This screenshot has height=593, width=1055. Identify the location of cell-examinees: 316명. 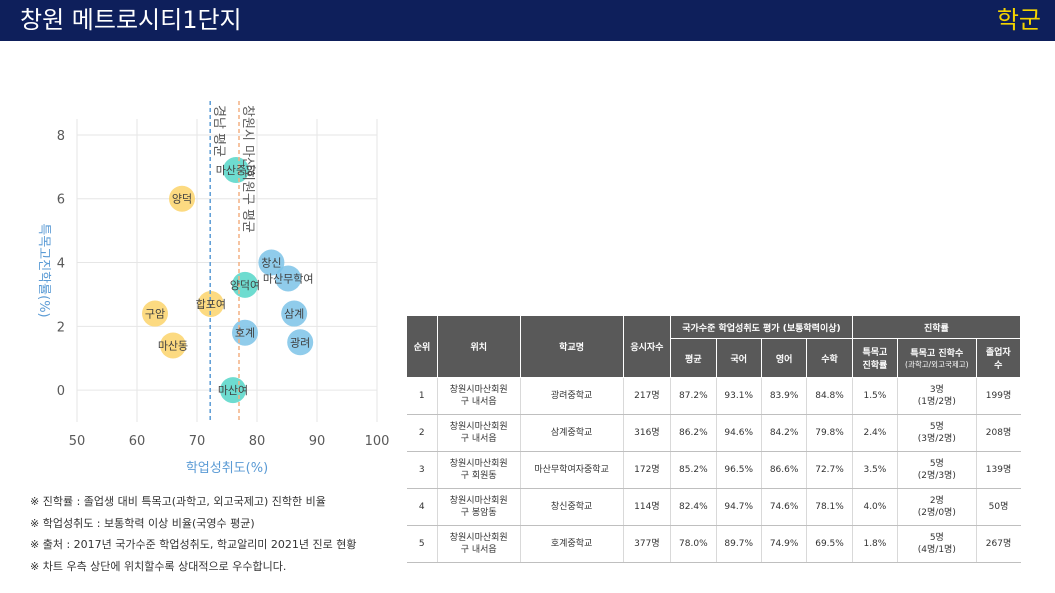
(646, 433).